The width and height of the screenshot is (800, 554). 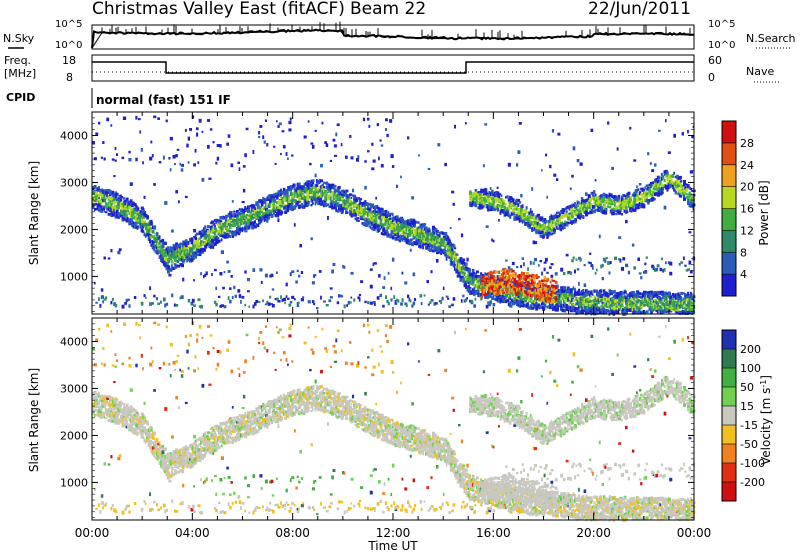 What do you see at coordinates (391, 35) in the screenshot?
I see `nsky-spikes` at bounding box center [391, 35].